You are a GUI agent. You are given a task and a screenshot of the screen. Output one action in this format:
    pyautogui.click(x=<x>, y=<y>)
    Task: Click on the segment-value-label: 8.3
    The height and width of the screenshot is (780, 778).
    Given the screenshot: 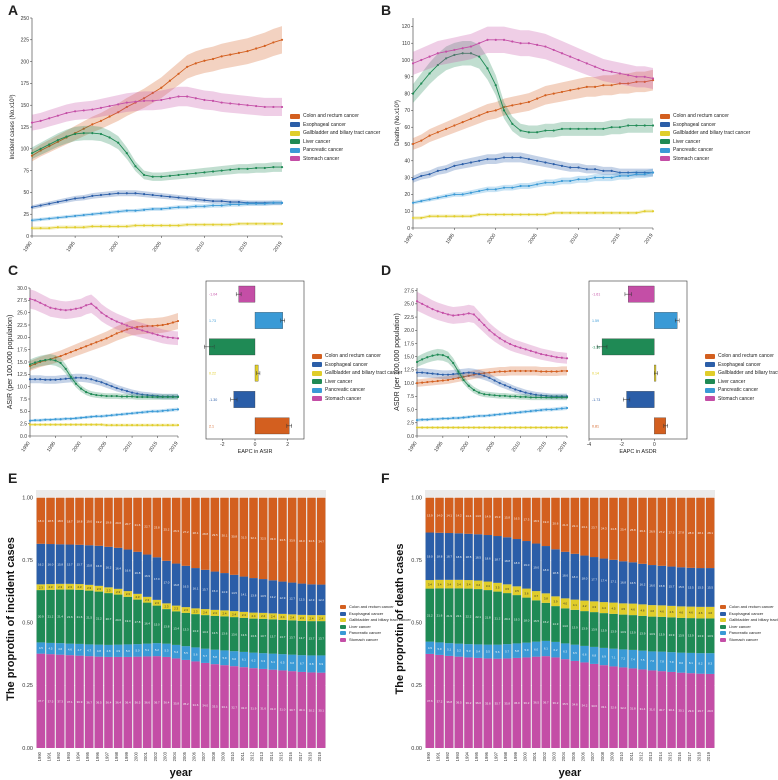 What is the action you would take?
    pyautogui.click(x=710, y=664)
    